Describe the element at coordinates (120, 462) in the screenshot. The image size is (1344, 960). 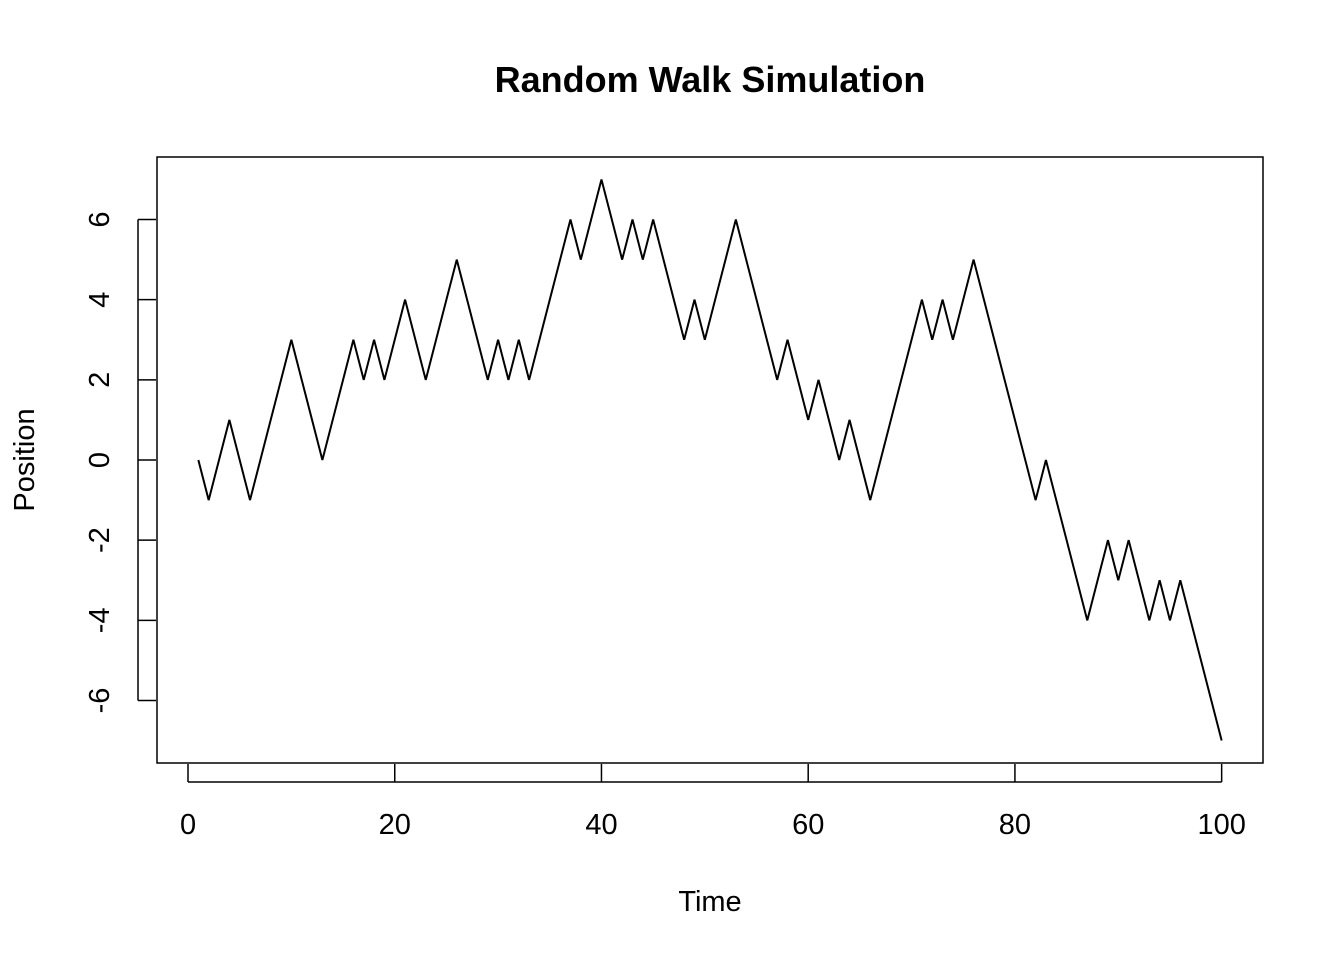
I see `y-axis: -6 -4 -2 0 2 4 6` at that location.